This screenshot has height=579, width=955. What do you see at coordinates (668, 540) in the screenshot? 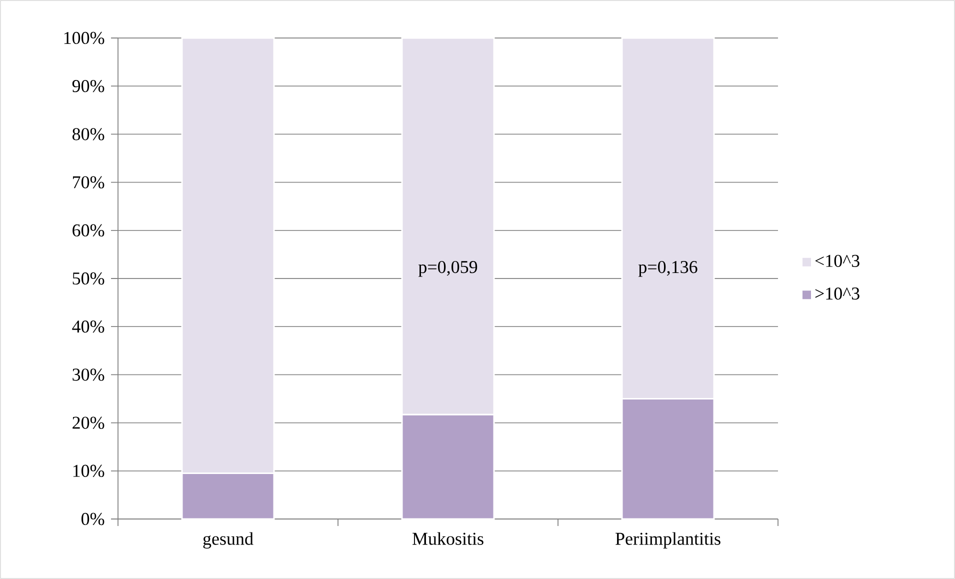
I see `x-tick-label: Periimplantitis` at bounding box center [668, 540].